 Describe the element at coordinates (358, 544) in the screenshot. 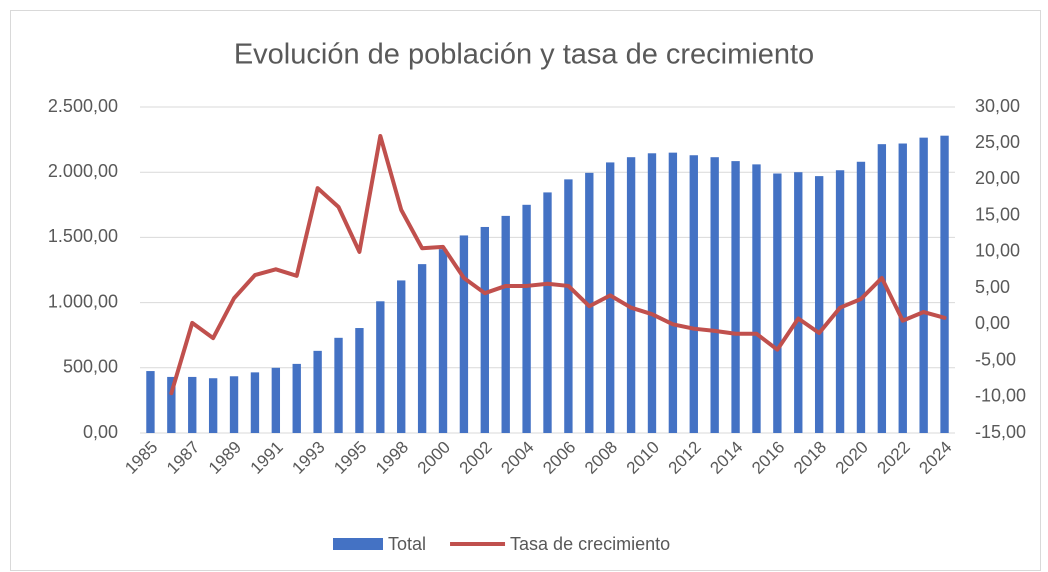

I see `legend-swatch` at that location.